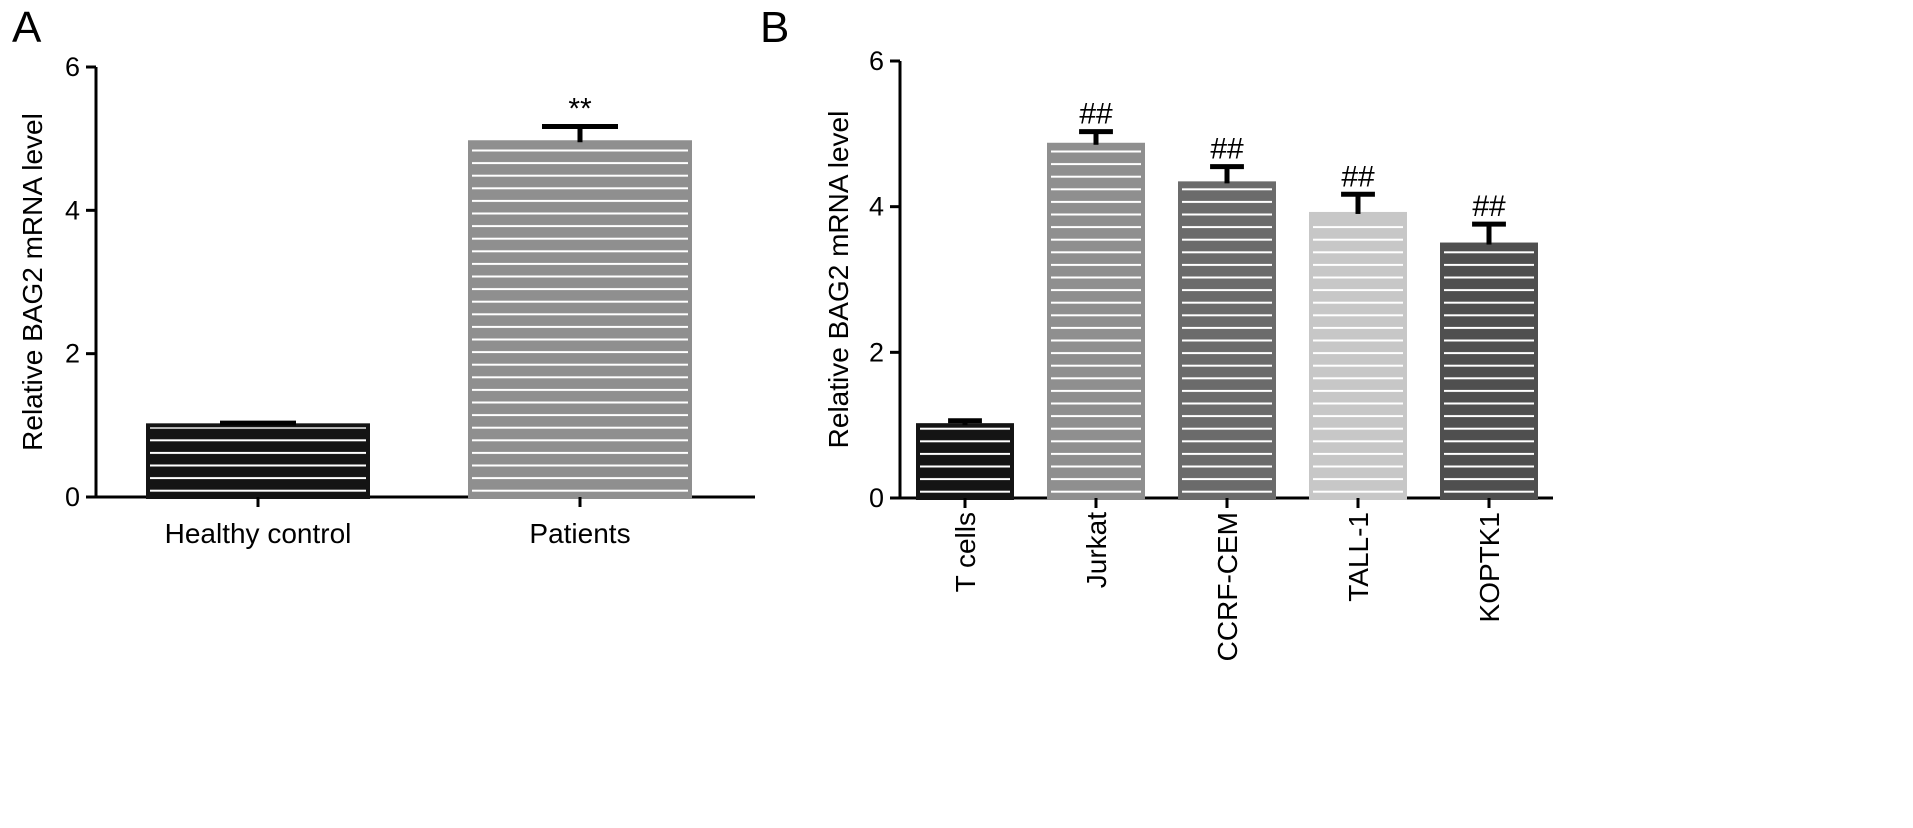 This screenshot has width=1913, height=828. What do you see at coordinates (27, 27) in the screenshot?
I see `panel-label: A` at bounding box center [27, 27].